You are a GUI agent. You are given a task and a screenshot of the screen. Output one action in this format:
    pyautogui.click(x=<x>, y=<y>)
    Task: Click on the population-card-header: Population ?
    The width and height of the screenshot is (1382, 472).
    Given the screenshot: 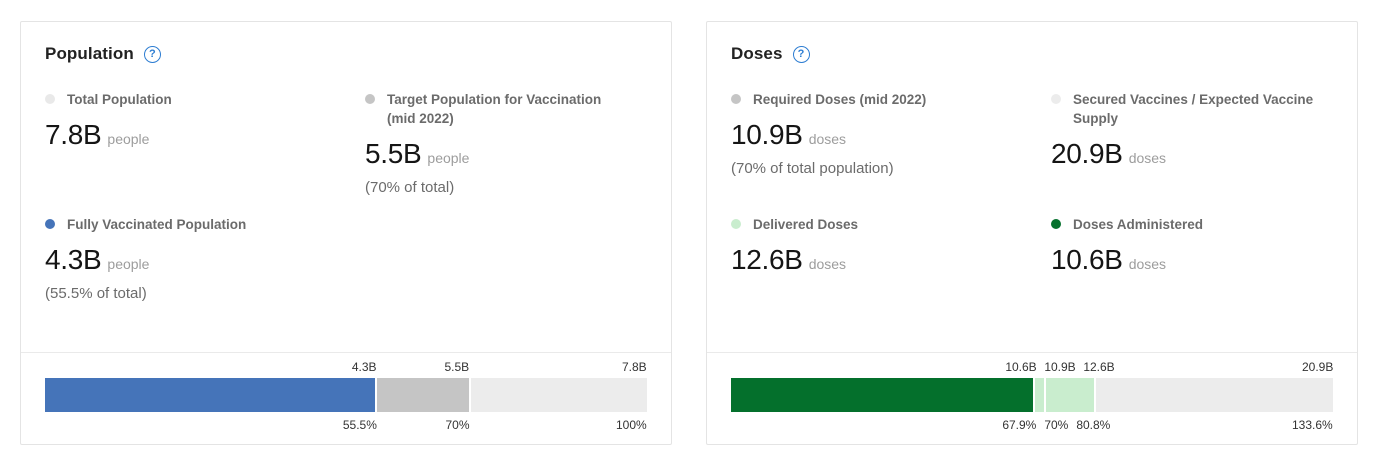 What is the action you would take?
    pyautogui.click(x=346, y=54)
    